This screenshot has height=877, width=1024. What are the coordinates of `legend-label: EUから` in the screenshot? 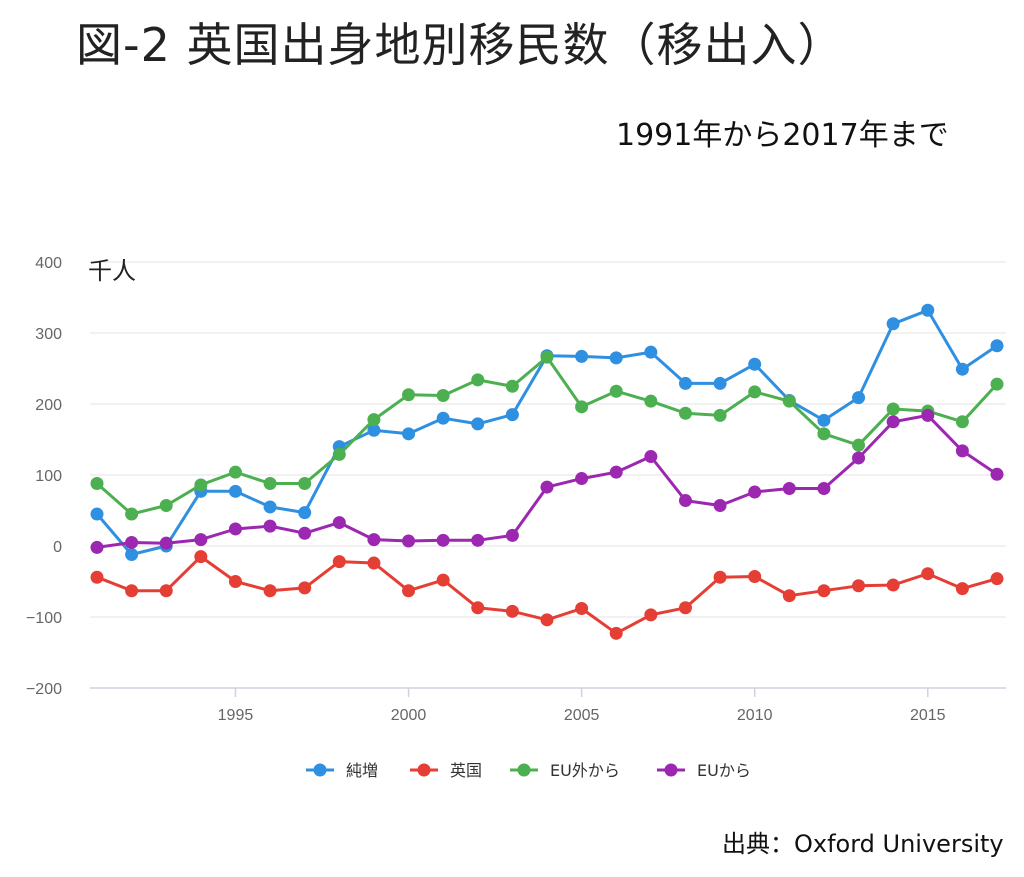 It's located at (724, 770).